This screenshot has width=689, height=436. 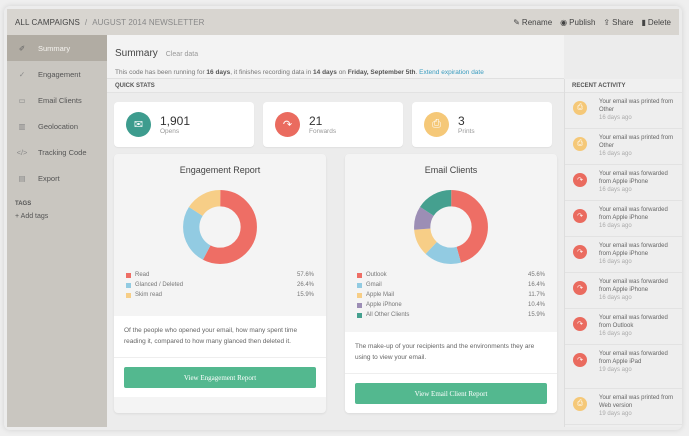 I want to click on view-email-client-report-button: View Email Client Report, so click(x=451, y=393).